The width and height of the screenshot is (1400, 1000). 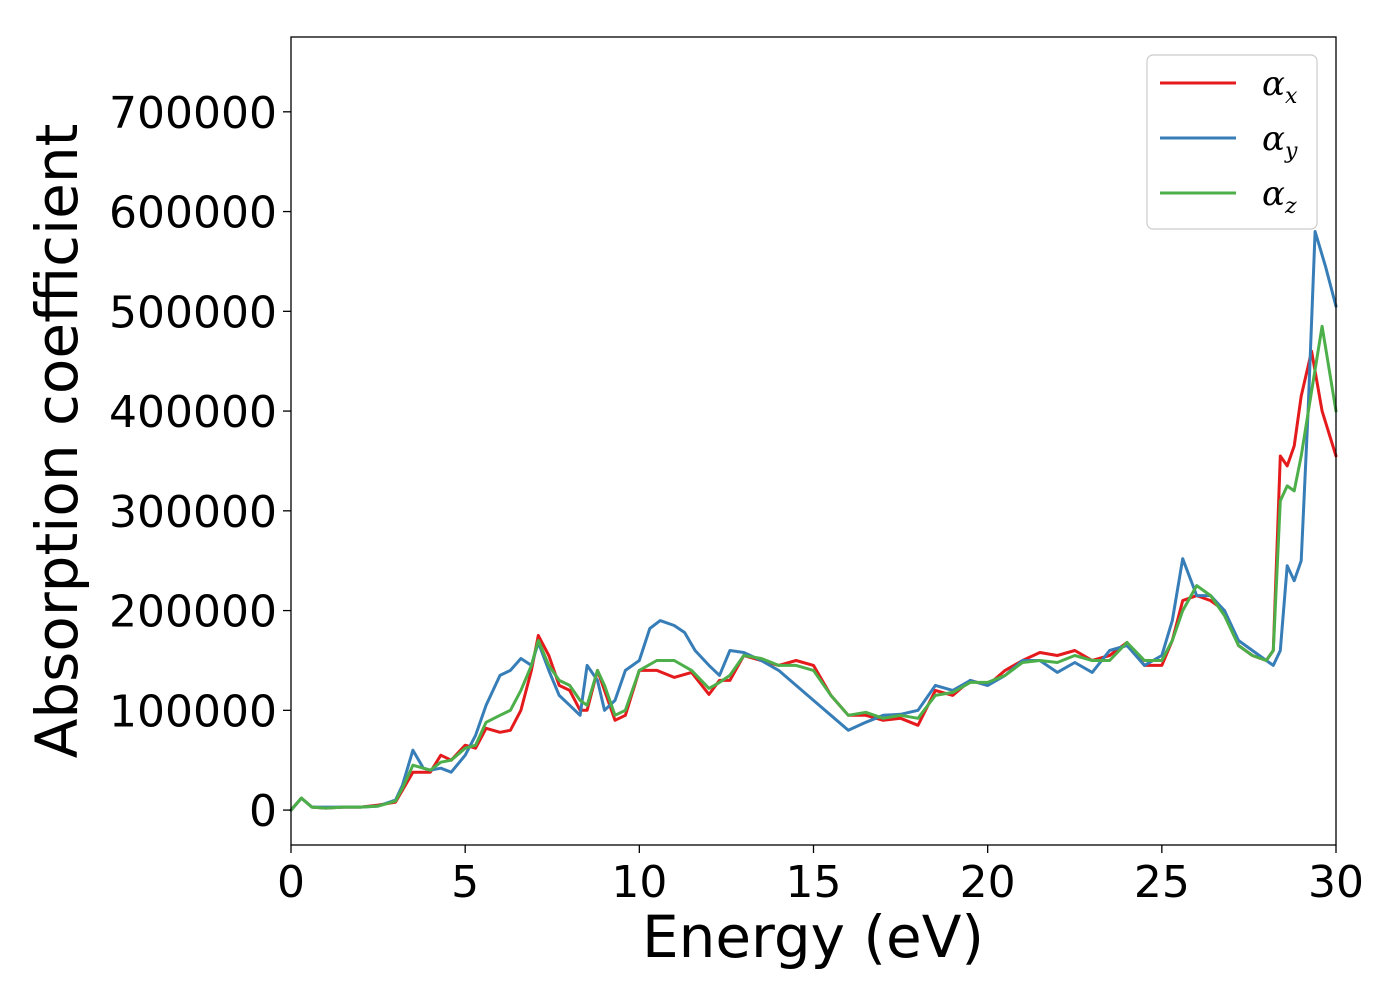 I want to click on y-tick-label: 700000, so click(x=193, y=113).